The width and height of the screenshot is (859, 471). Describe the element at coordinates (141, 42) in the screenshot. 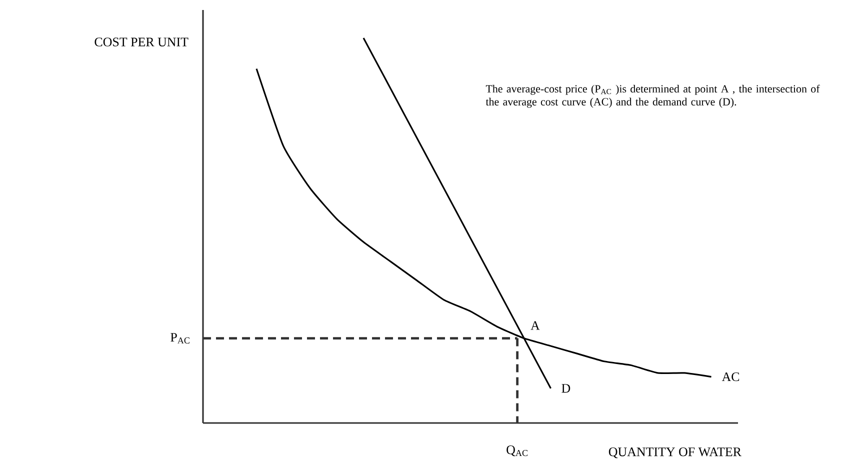

I see `y-axis-title: COST PER UNIT` at that location.